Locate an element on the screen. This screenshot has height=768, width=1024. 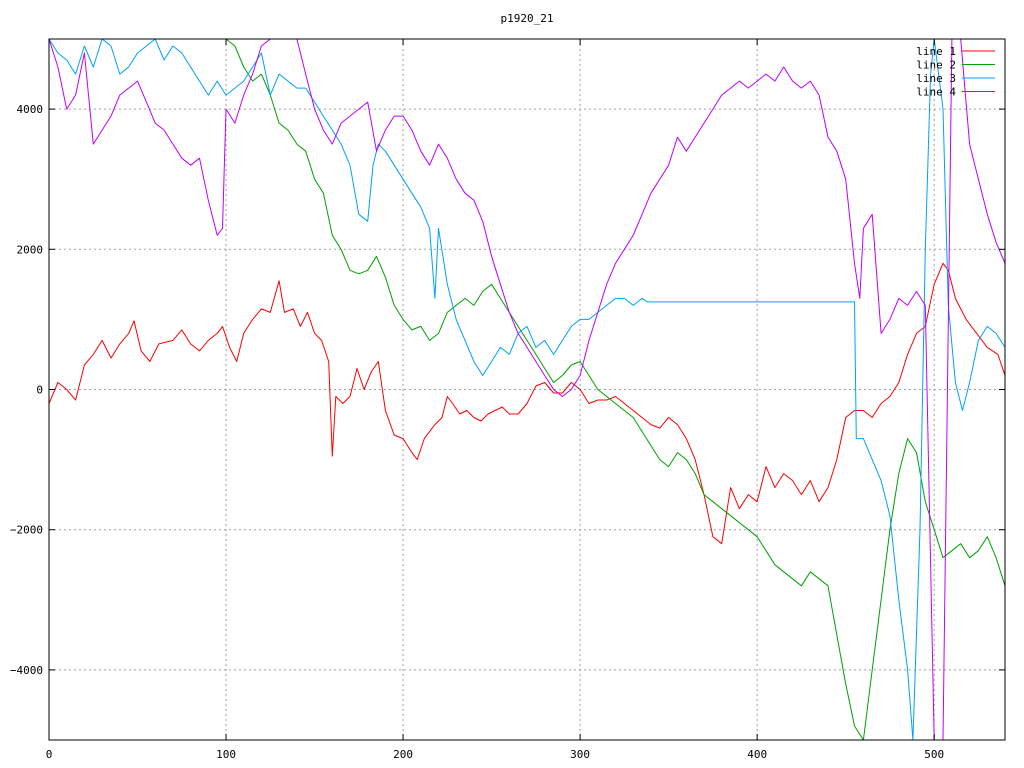
y-tick-label: −4000 is located at coordinates (26, 670).